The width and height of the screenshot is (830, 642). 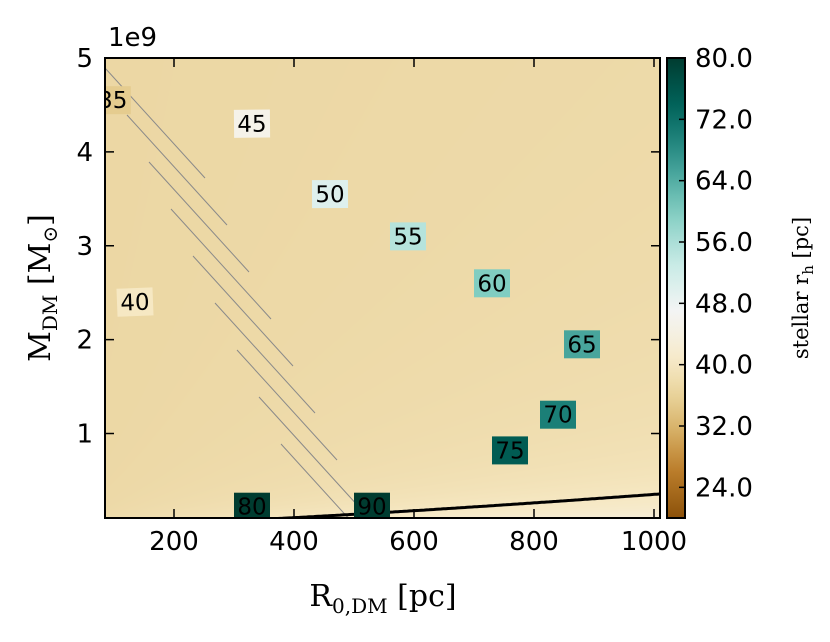 I want to click on contour-label-60: 60, so click(x=492, y=283).